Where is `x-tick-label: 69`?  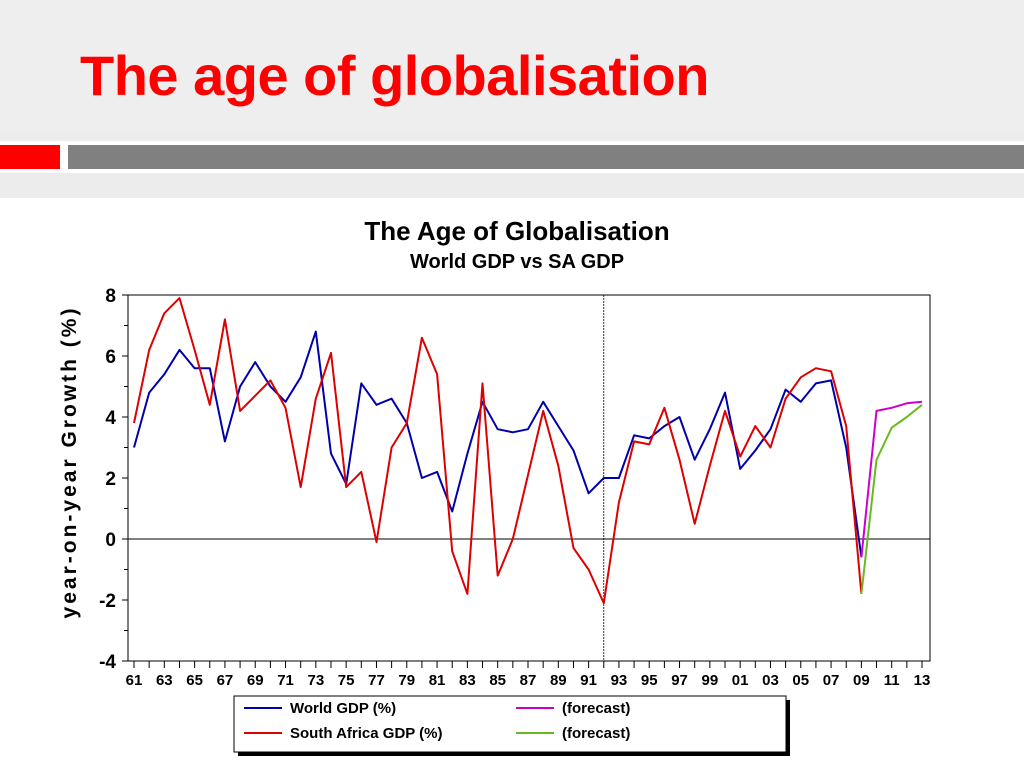 x-tick-label: 69 is located at coordinates (255, 680).